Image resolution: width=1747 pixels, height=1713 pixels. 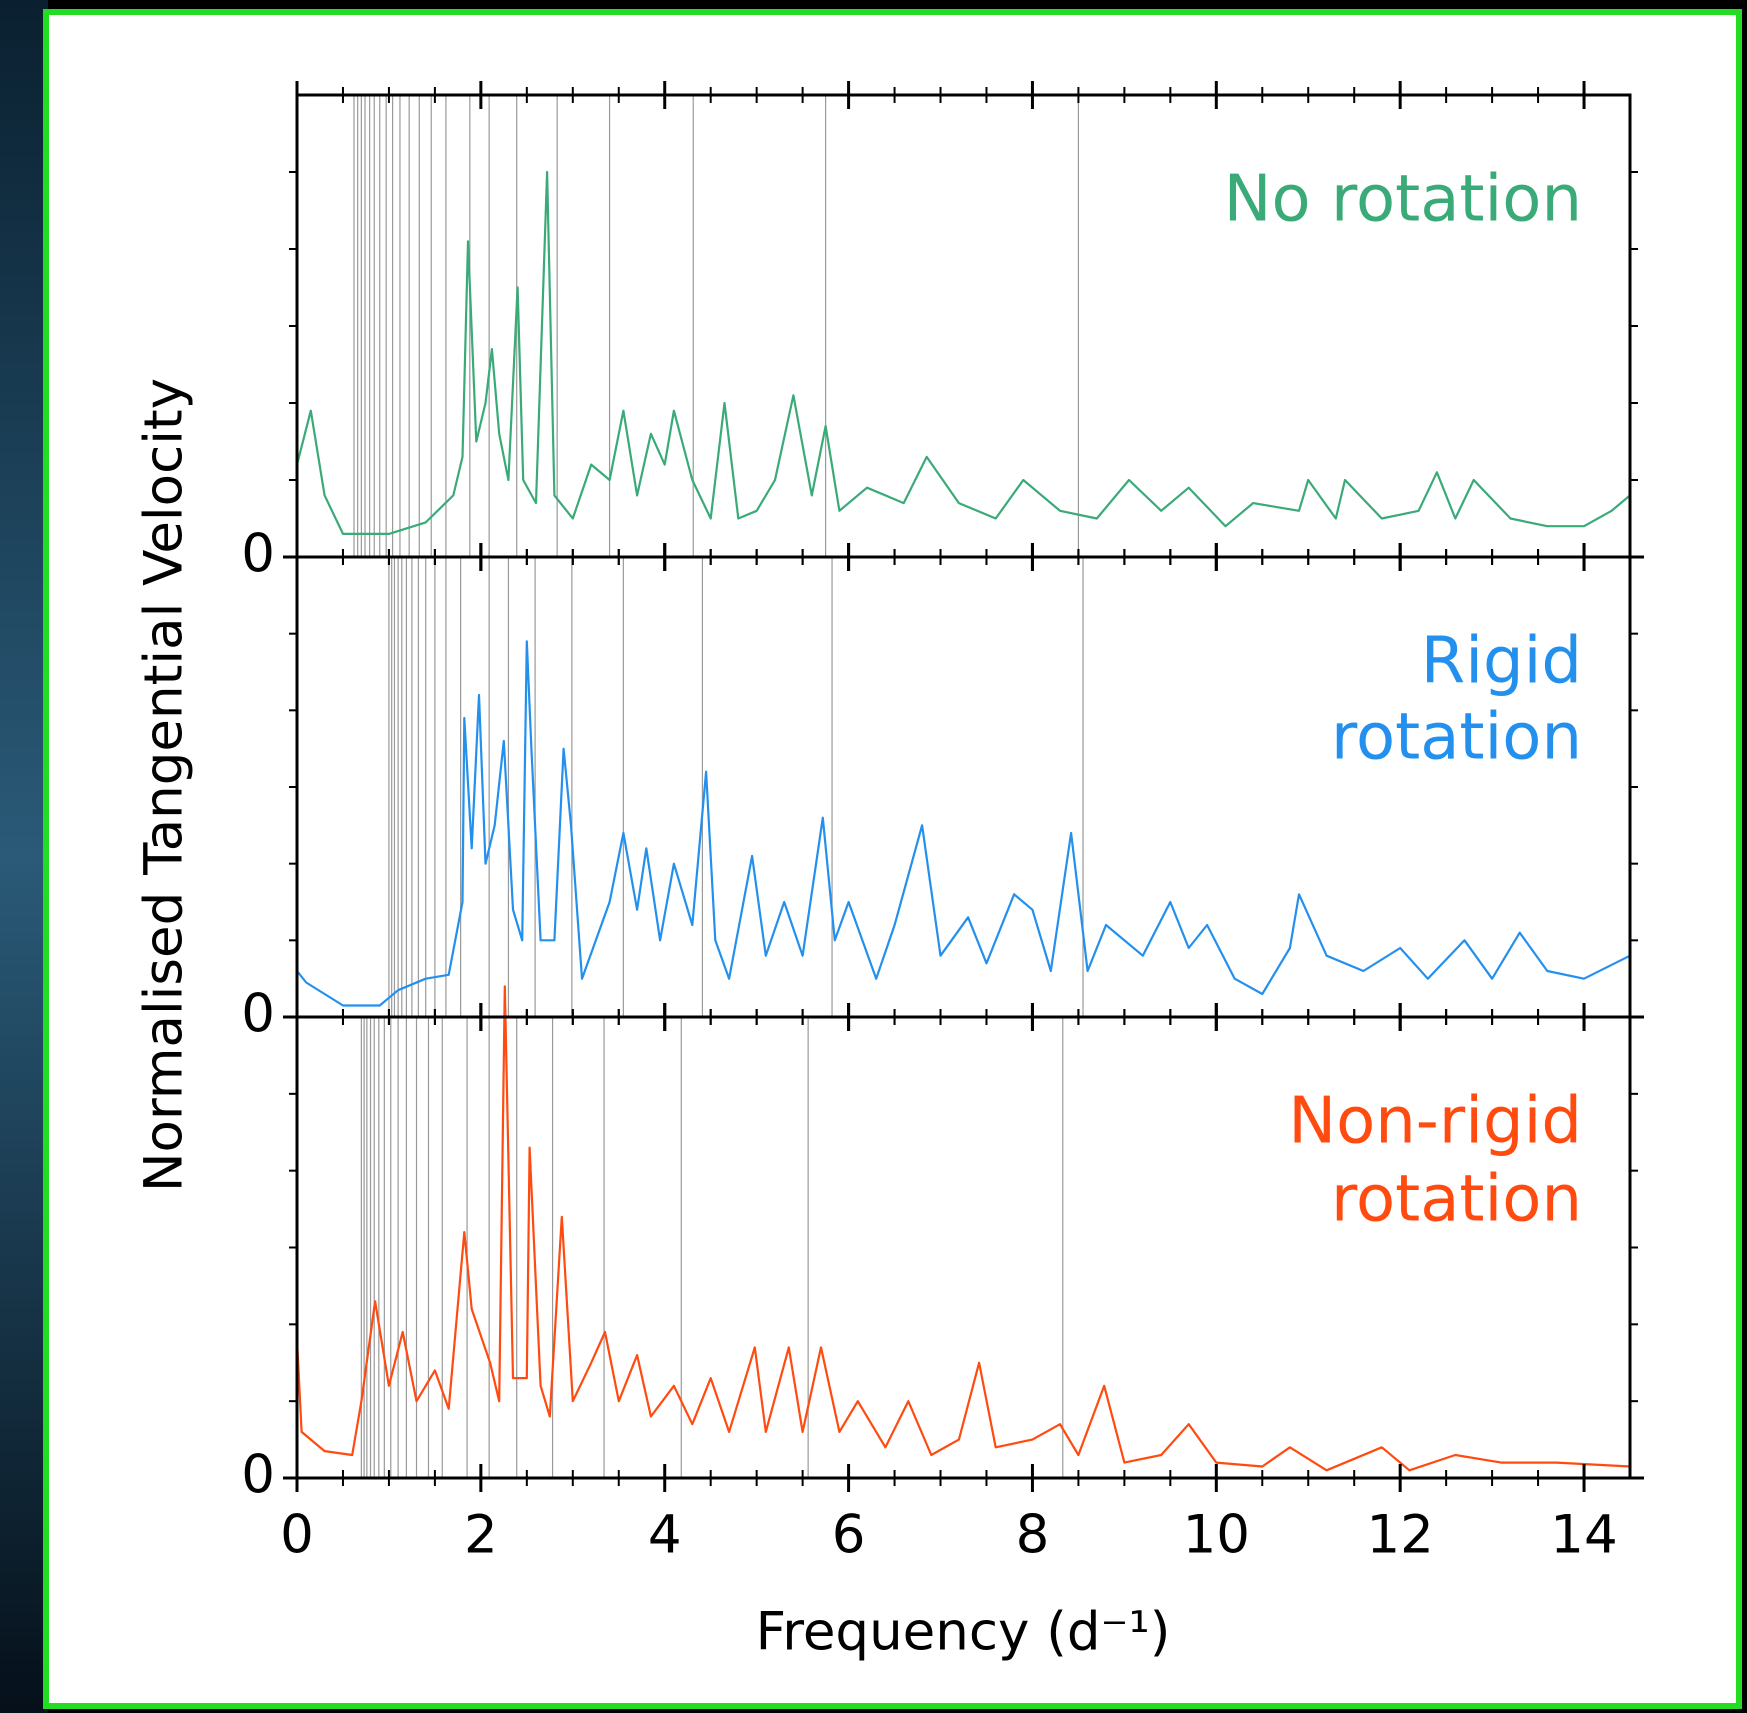 I want to click on x-tick-label: 0, so click(x=297, y=1535).